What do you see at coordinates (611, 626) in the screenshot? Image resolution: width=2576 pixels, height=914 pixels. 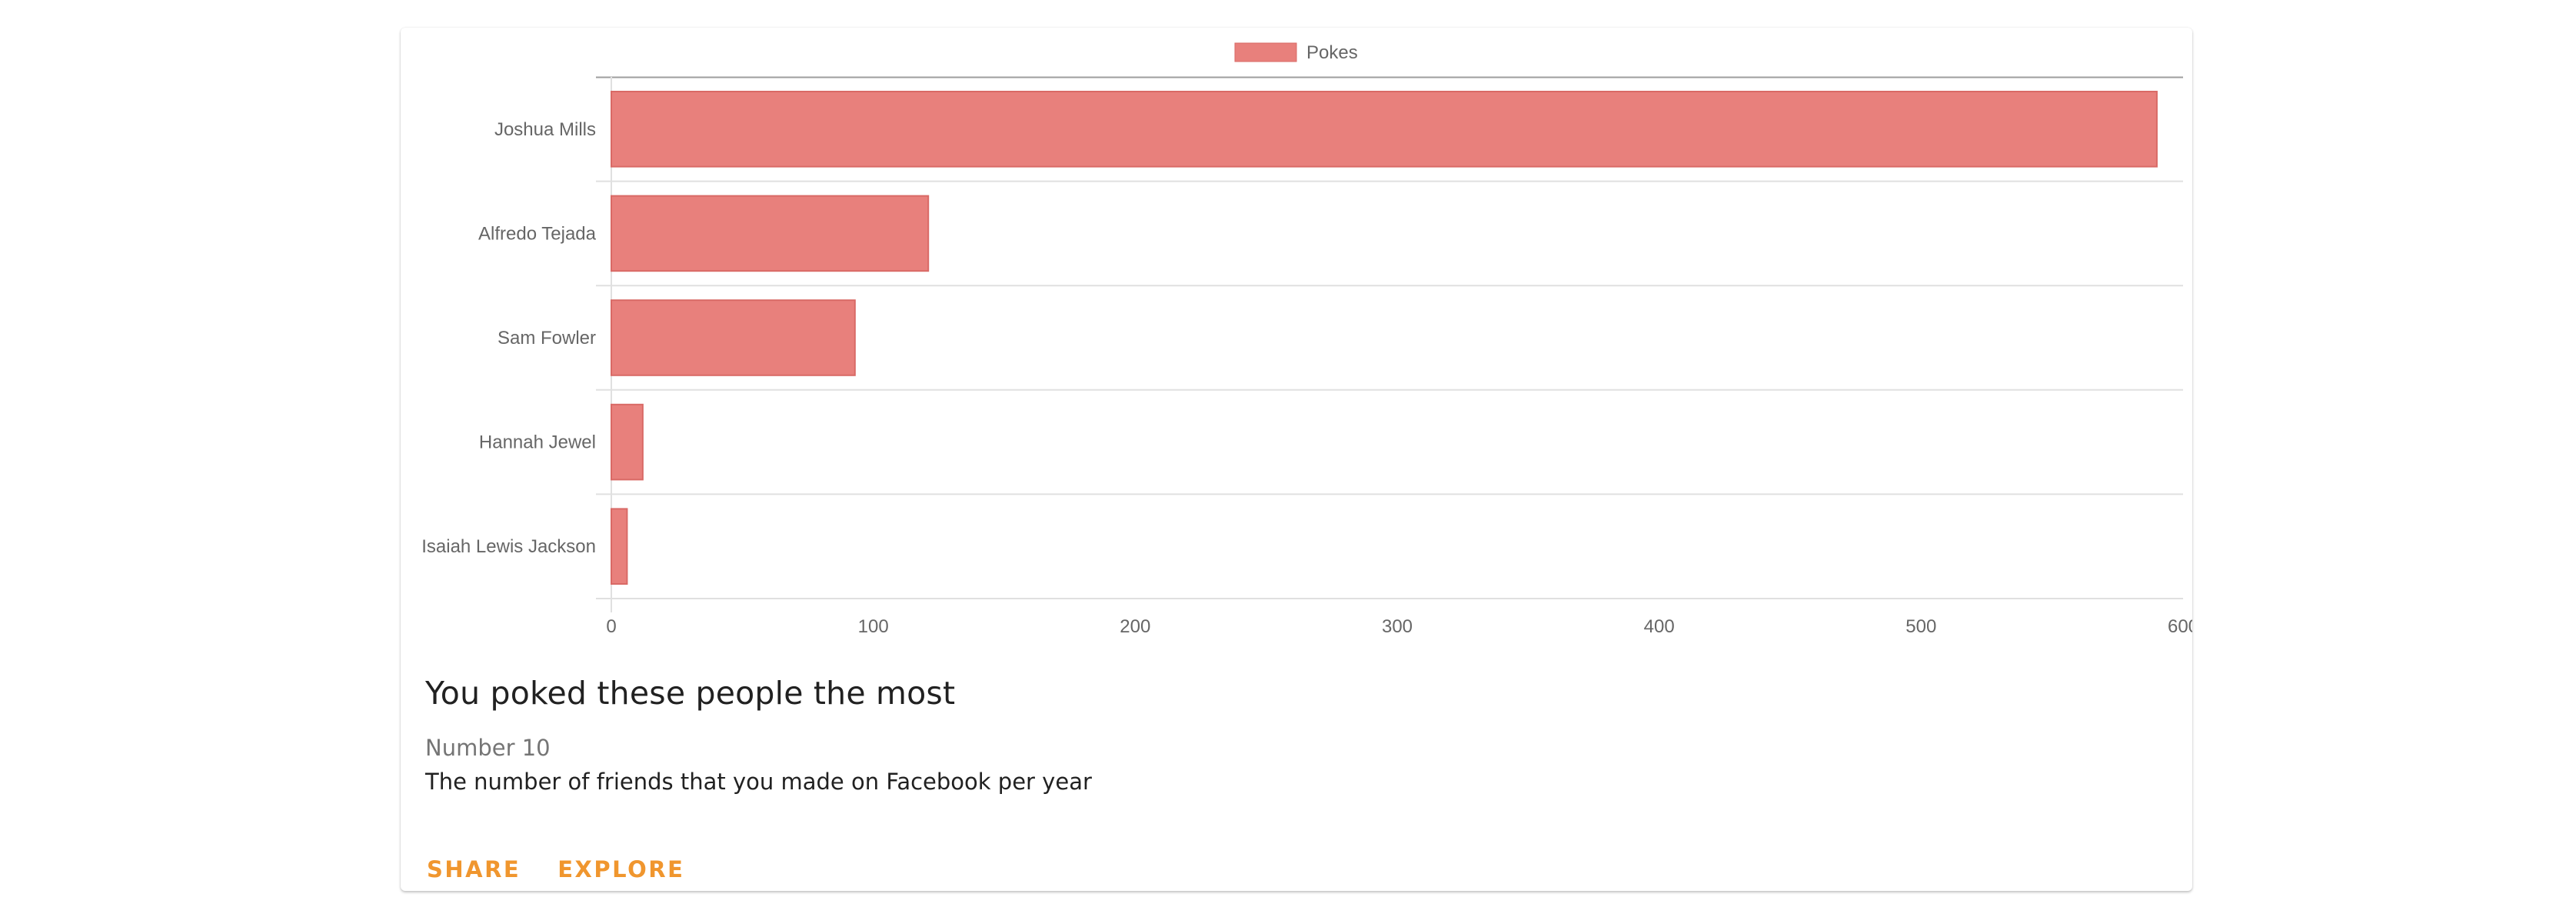 I see `x-tick-label: 0` at bounding box center [611, 626].